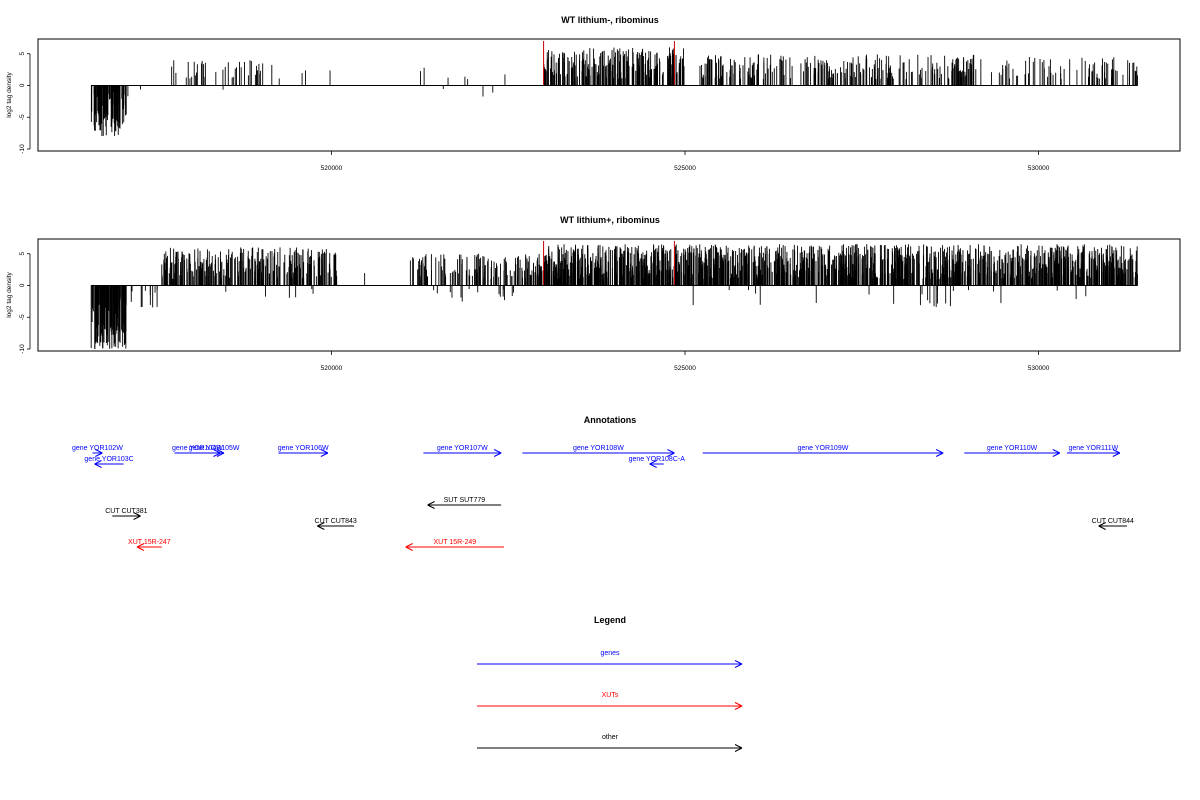 The width and height of the screenshot is (1200, 800). I want to click on gene-feature: gene YOR108W, so click(598, 451).